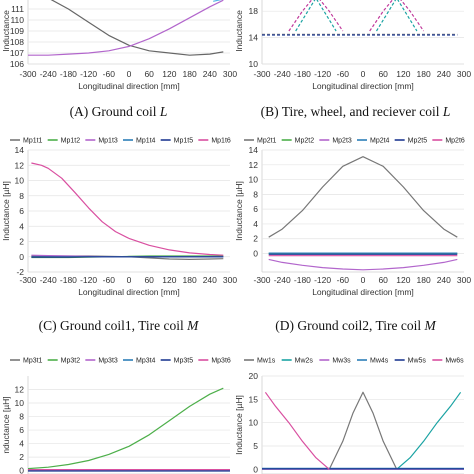 The width and height of the screenshot is (474, 474). I want to click on y-tick-label: 106, so click(17, 64).